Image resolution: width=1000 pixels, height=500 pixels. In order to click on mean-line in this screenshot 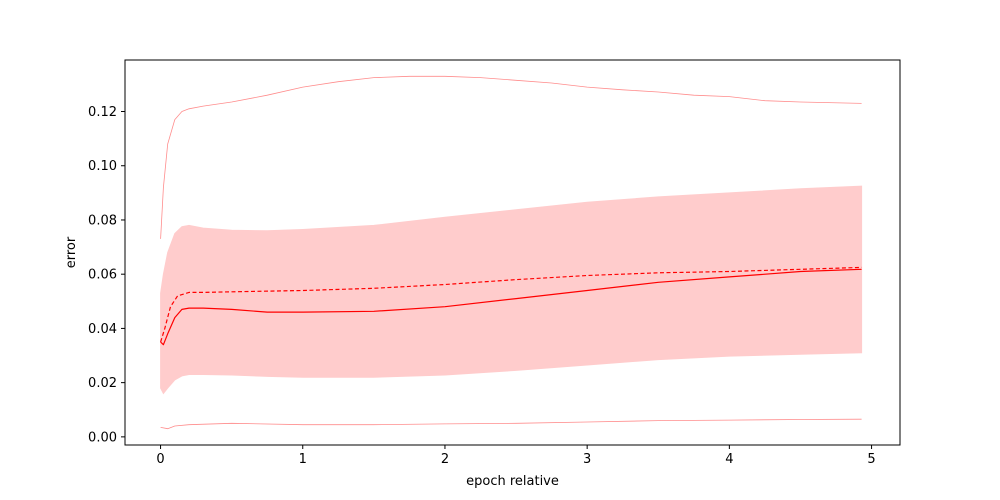, I will do `click(511, 307)`.